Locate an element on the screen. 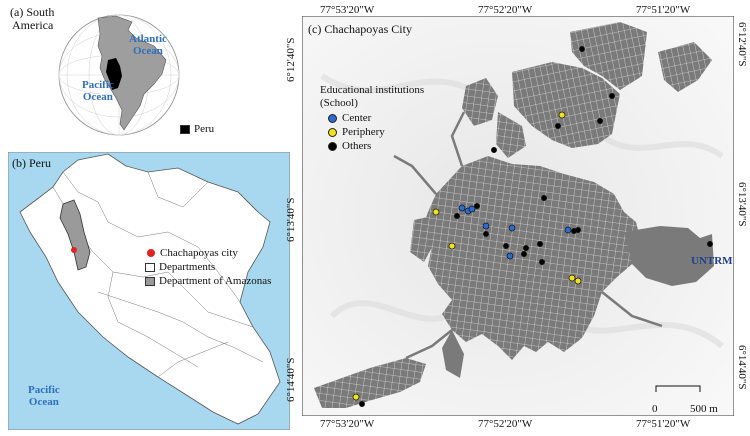 The height and width of the screenshot is (436, 750). coord-top-1: 77°53'20"W is located at coordinates (347, 10).